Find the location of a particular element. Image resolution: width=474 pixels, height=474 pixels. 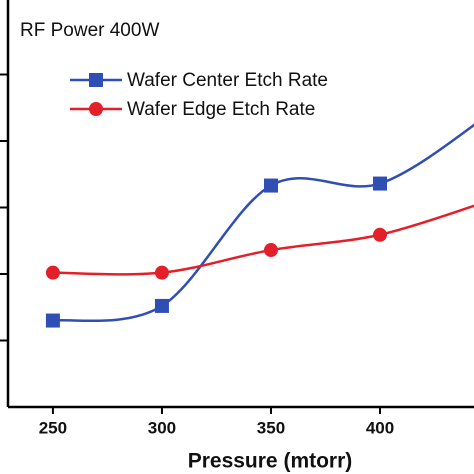

x-tick-label: 350 is located at coordinates (271, 427).